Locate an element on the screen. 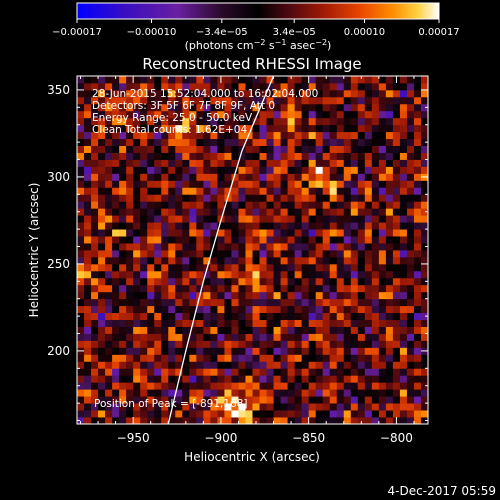  colorbar-tick-label: −0.00017 is located at coordinates (77, 32).